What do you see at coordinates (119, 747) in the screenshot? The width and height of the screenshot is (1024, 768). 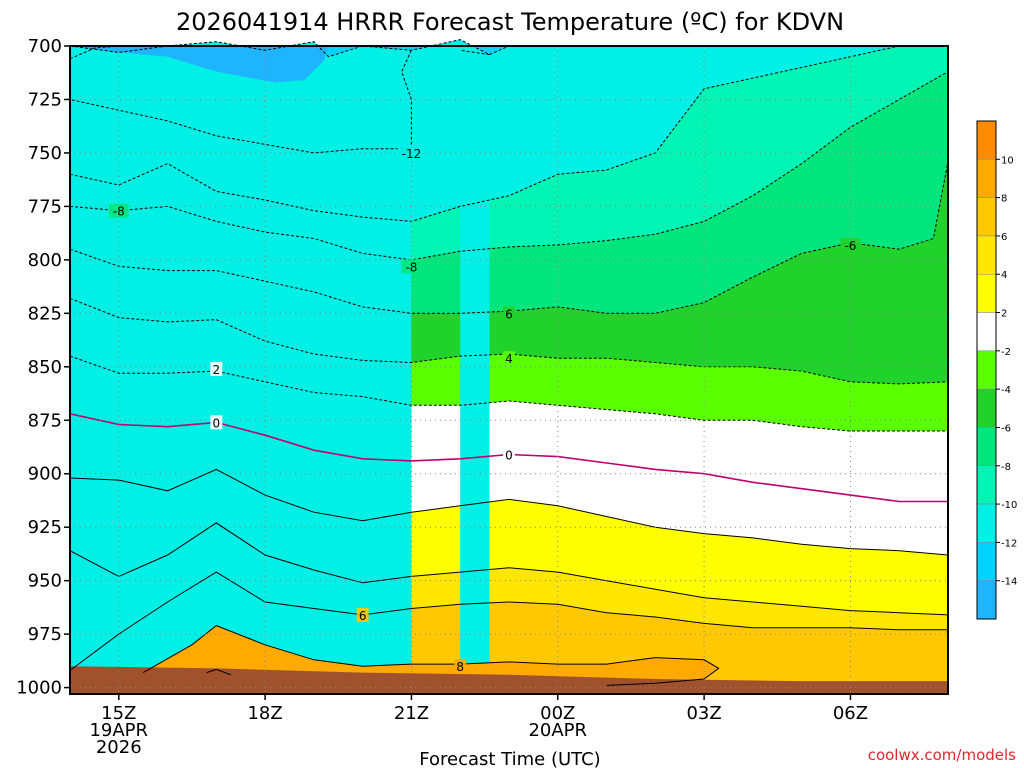 I see `x-tick-sublabel: 2026` at bounding box center [119, 747].